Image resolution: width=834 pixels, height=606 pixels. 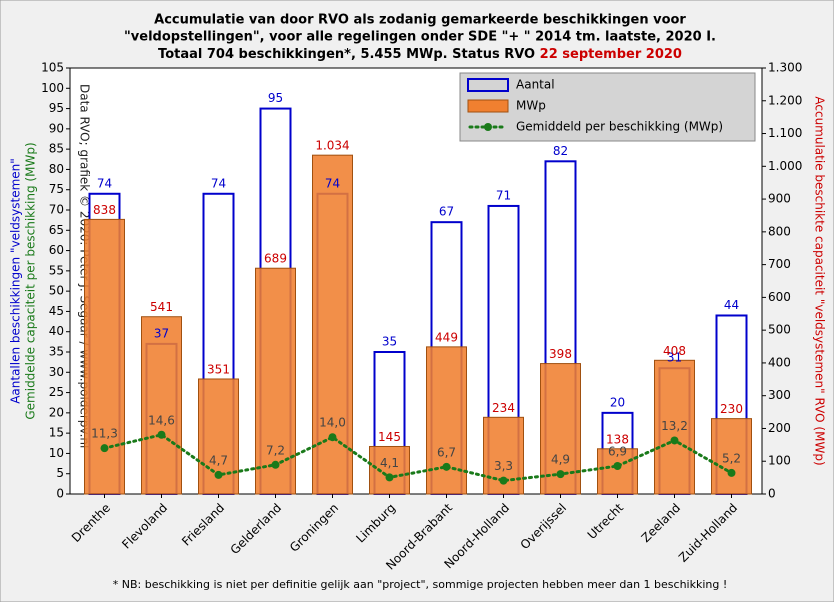 What do you see at coordinates (275, 259) in the screenshot?
I see `data-label: 689` at bounding box center [275, 259].